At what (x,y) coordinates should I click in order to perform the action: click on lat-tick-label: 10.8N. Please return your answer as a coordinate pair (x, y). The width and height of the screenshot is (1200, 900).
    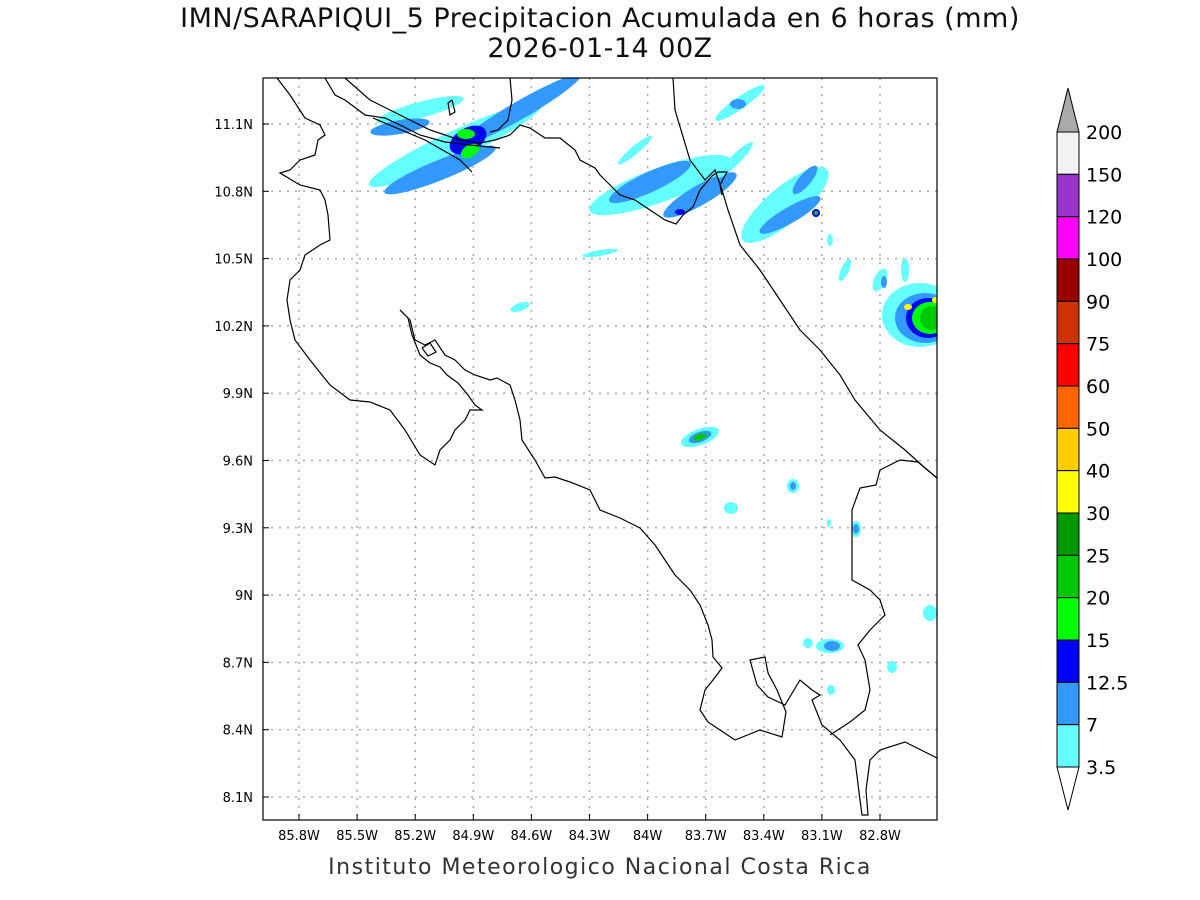
    Looking at the image, I should click on (233, 192).